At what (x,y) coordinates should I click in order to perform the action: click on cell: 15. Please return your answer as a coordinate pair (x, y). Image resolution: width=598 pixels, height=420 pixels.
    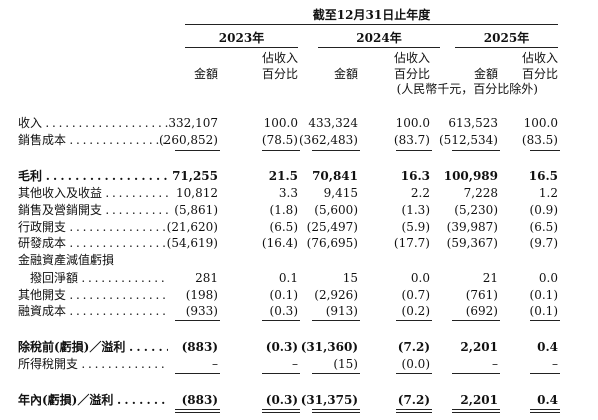
    Looking at the image, I should click on (350, 278).